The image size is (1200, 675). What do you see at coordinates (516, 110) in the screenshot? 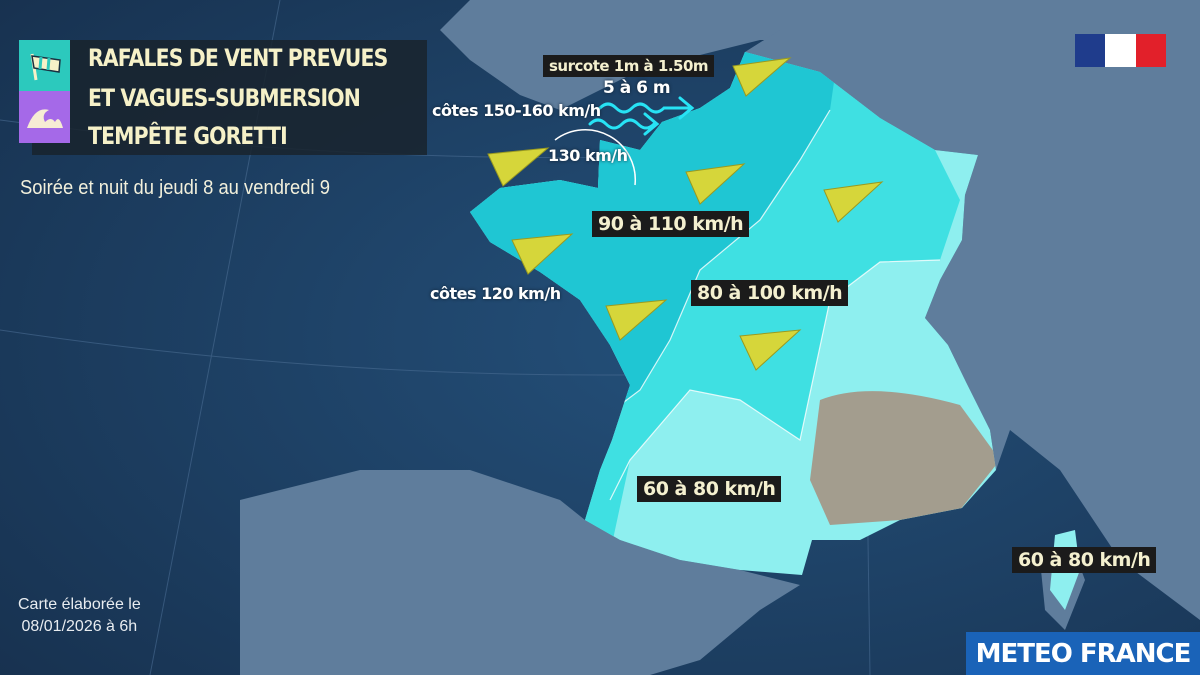
I see `coast-north-label: côtes 150-160 km/h` at bounding box center [516, 110].